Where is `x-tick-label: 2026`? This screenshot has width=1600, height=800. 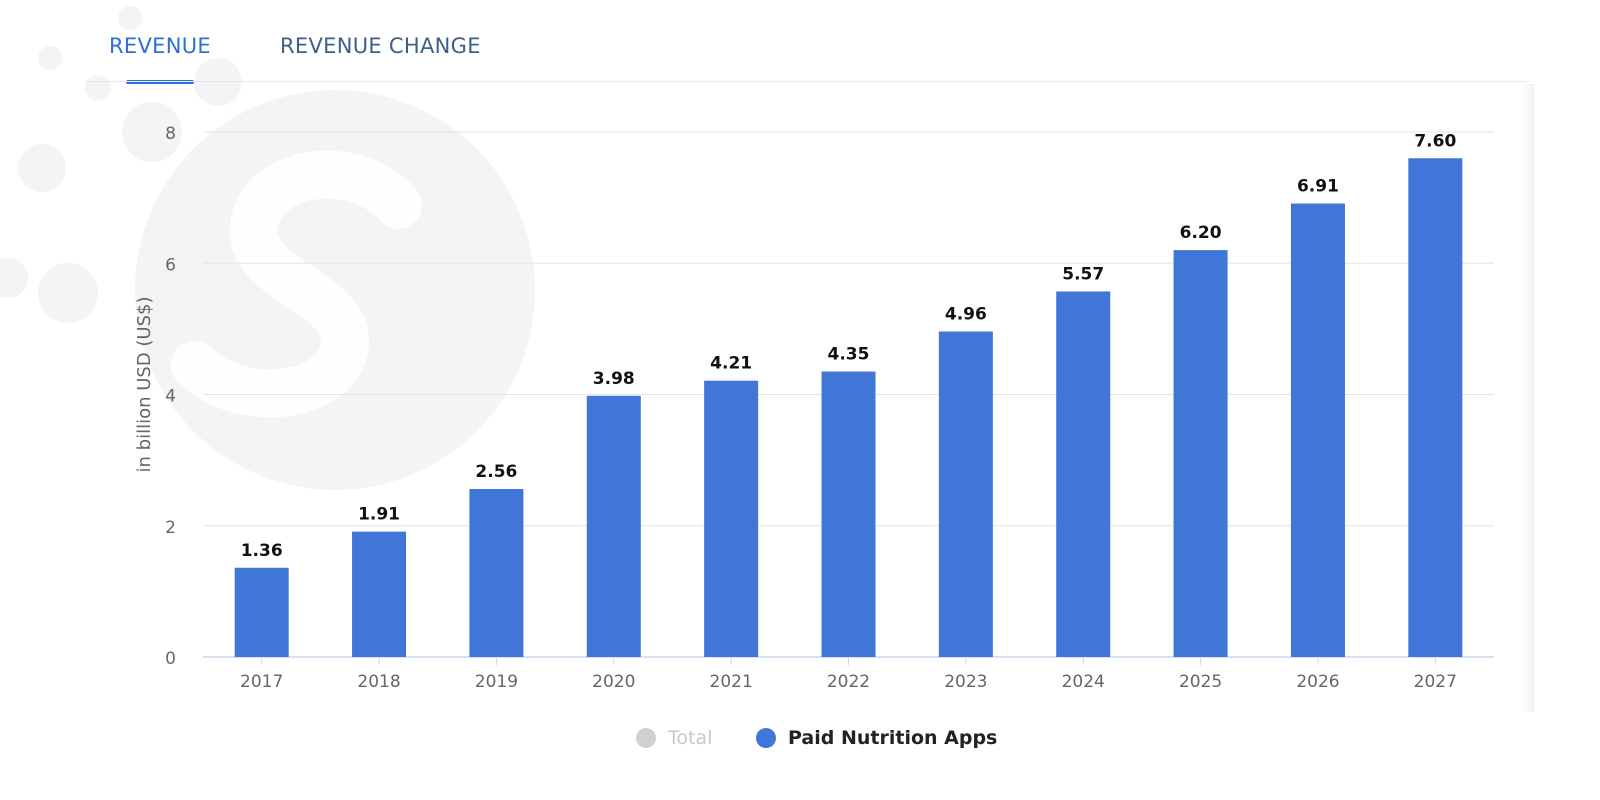 x-tick-label: 2026 is located at coordinates (1317, 682).